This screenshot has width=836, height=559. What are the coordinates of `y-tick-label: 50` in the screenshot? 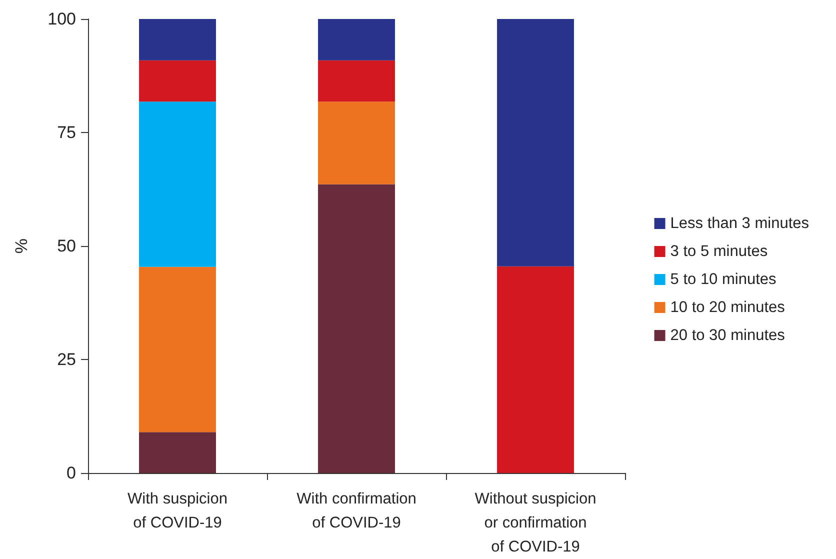 It's located at (66, 246).